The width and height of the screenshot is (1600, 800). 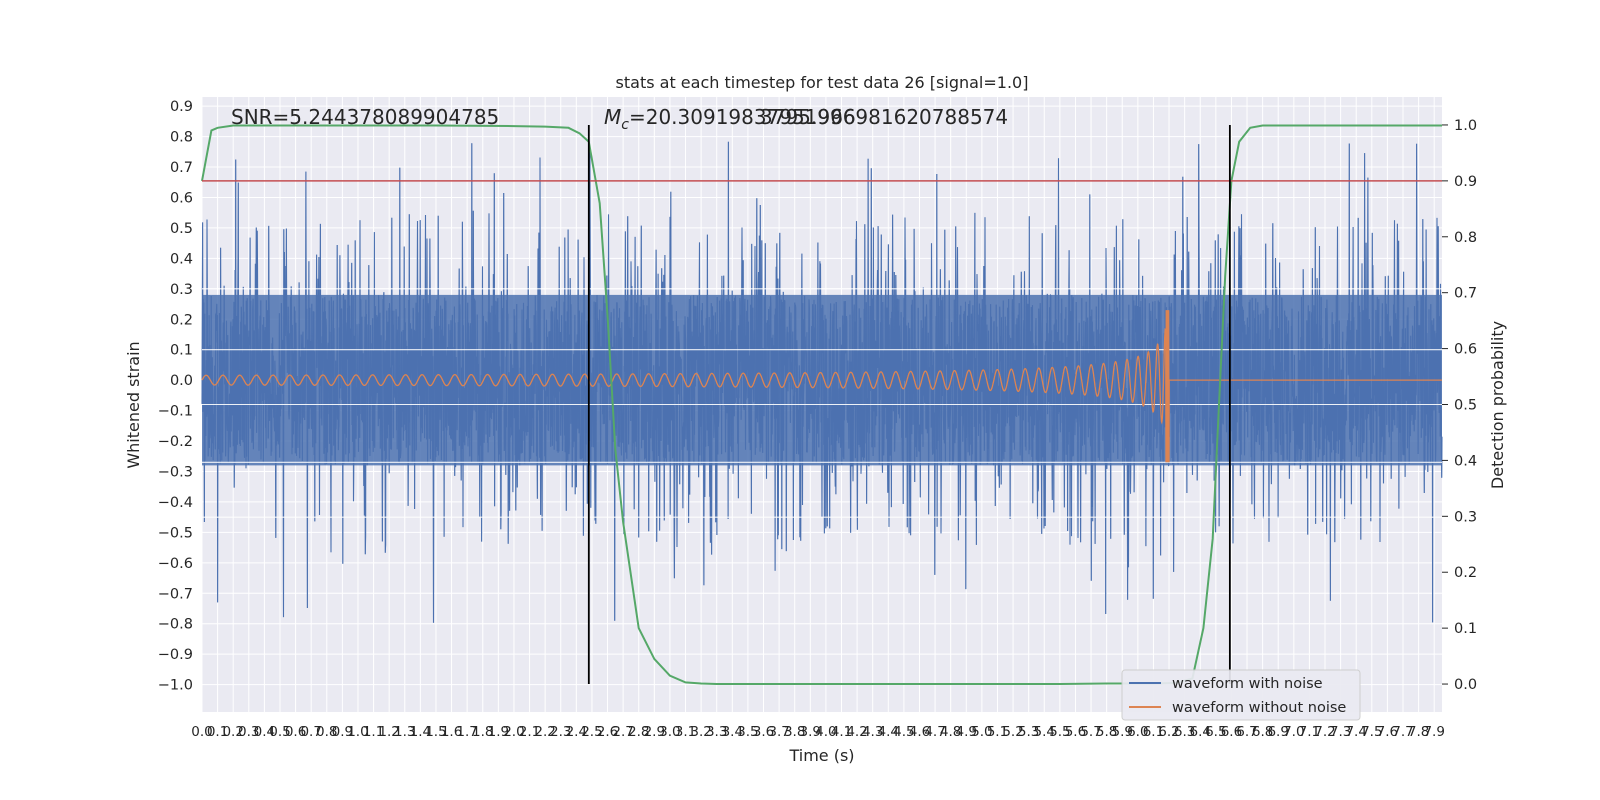 I want to click on x-tick-label: 6.8, so click(x=1262, y=732).